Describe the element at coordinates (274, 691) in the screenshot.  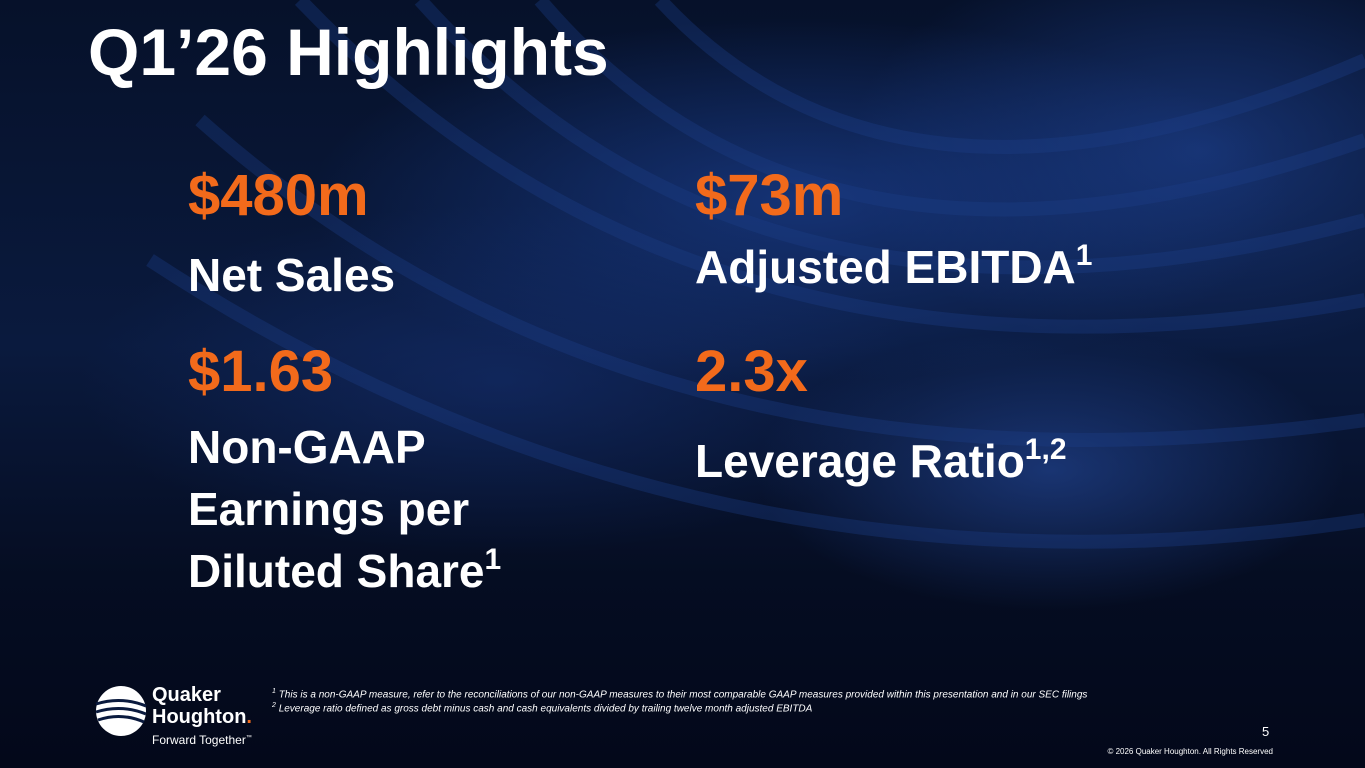
I see `footnote-marker: 1` at that location.